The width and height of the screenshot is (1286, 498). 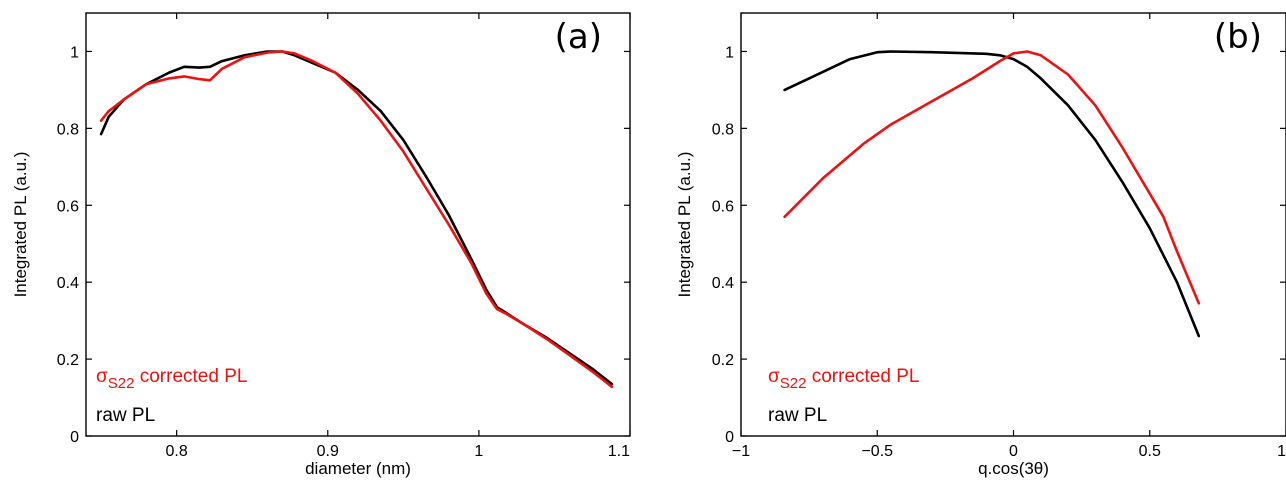 What do you see at coordinates (741, 451) in the screenshot?
I see `x-tick-label: −1` at bounding box center [741, 451].